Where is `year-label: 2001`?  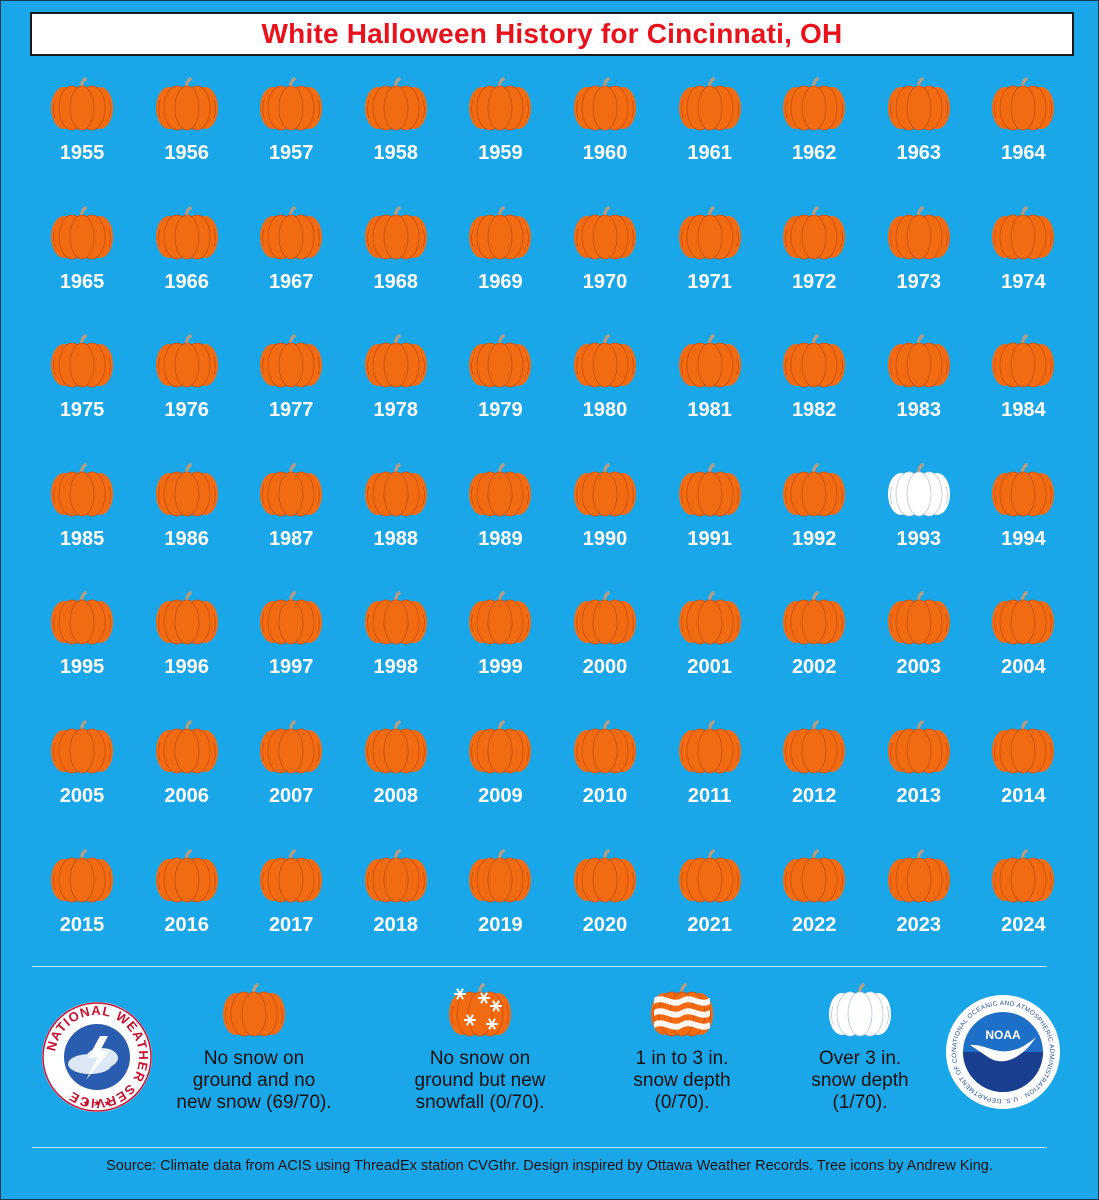 year-label: 2001 is located at coordinates (709, 667).